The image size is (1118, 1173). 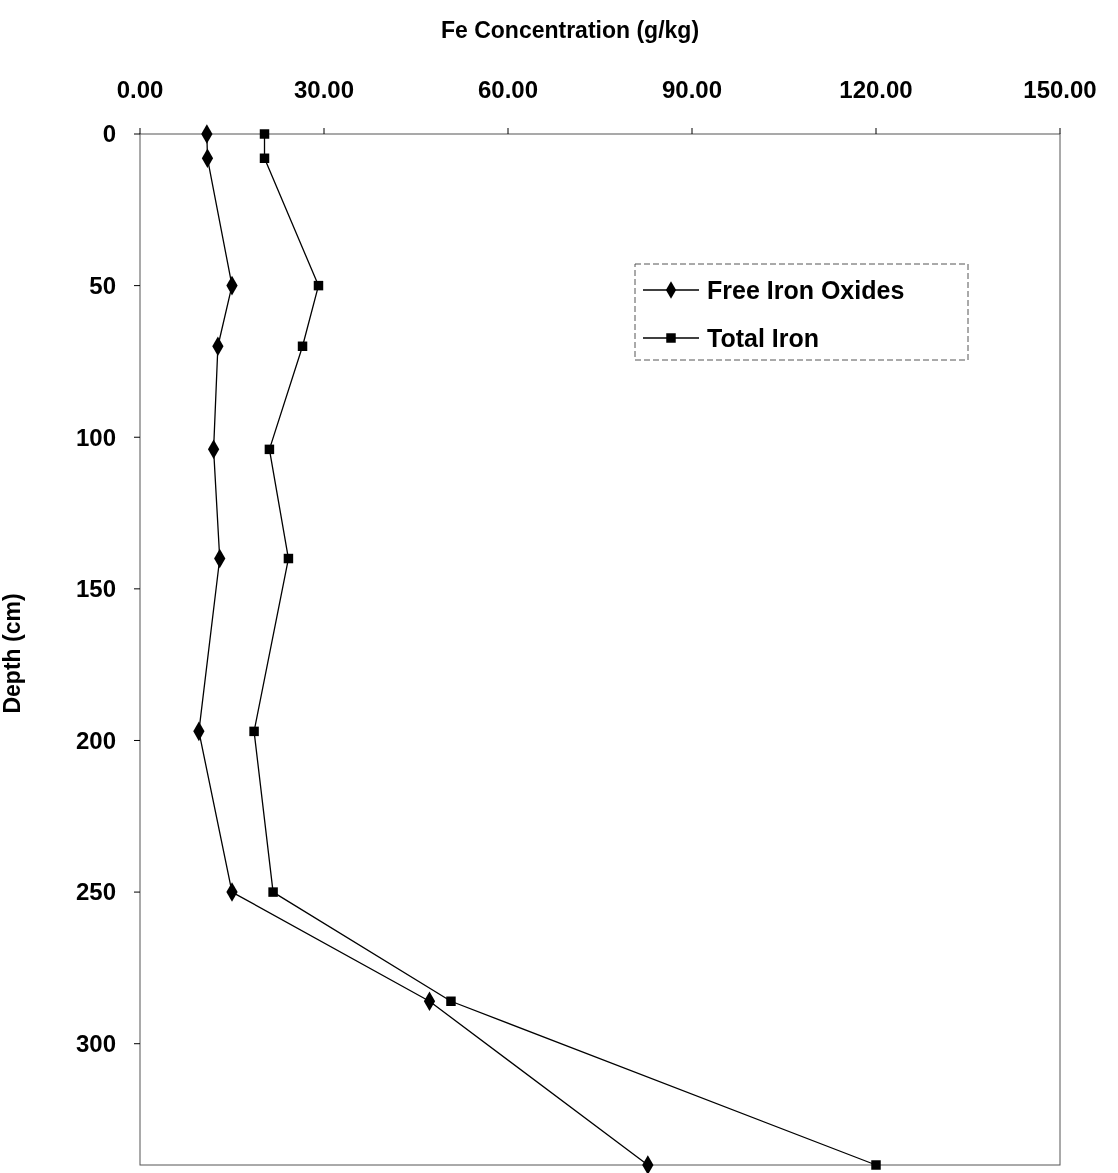 What do you see at coordinates (1060, 89) in the screenshot?
I see `x-tick-label: 150.00` at bounding box center [1060, 89].